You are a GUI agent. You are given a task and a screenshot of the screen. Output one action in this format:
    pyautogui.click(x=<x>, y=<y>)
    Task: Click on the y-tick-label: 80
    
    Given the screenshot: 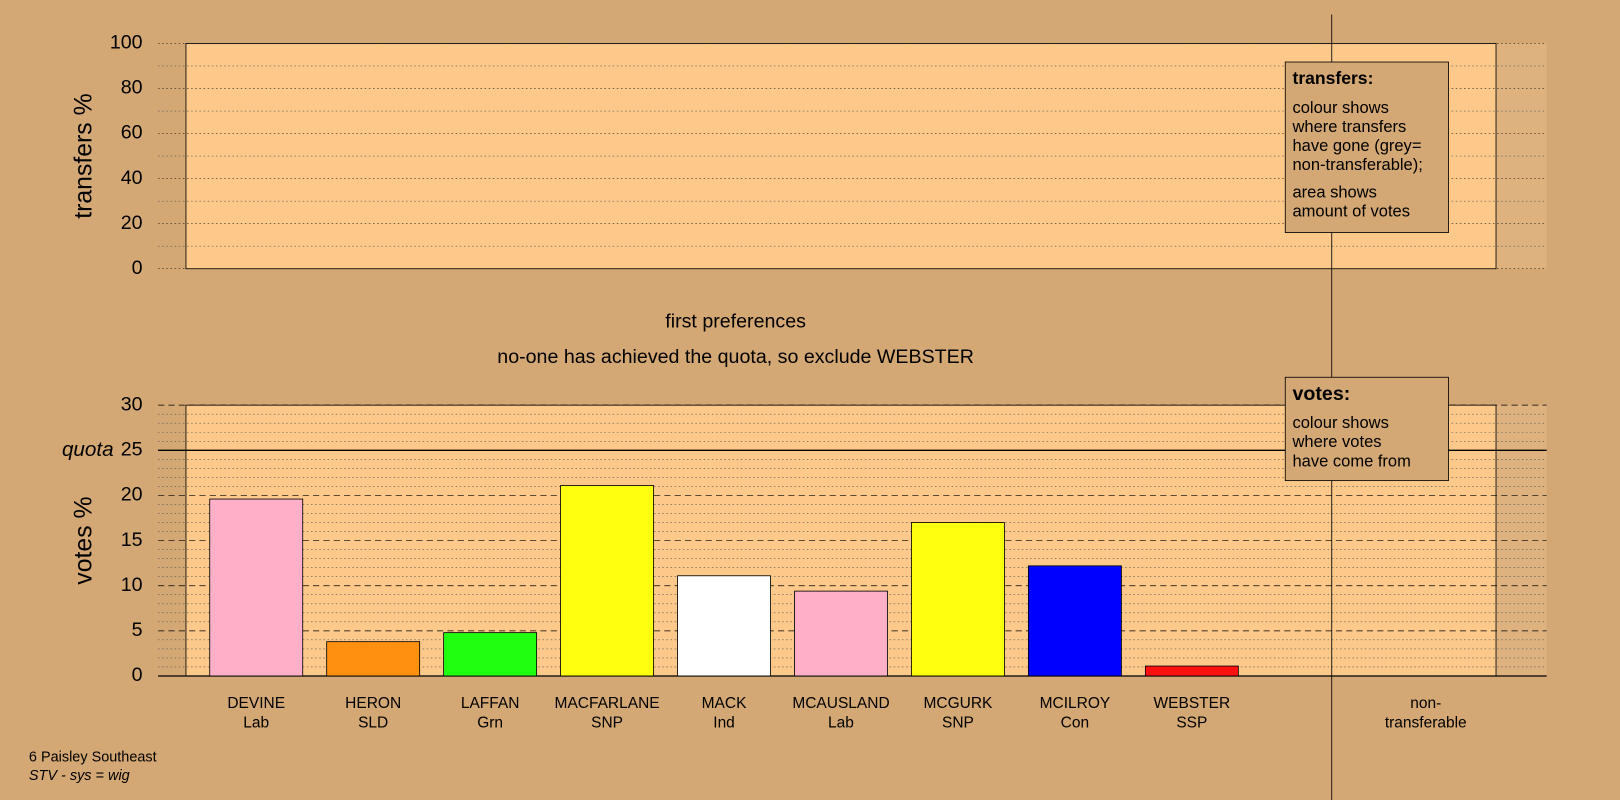 What is the action you would take?
    pyautogui.click(x=132, y=88)
    